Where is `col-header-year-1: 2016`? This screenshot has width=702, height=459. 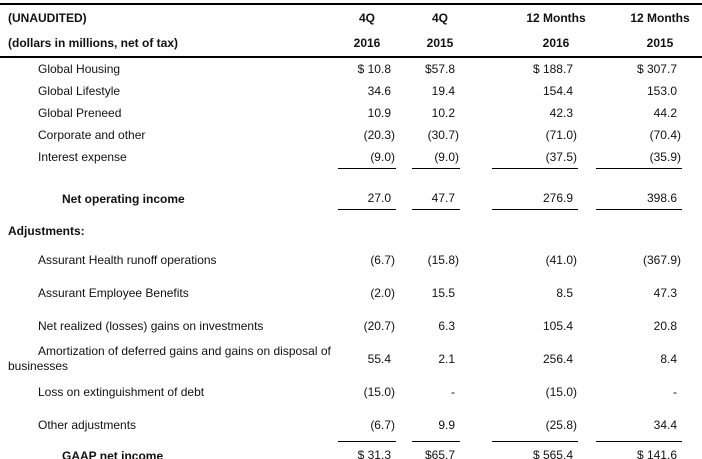
col-header-year-1: 2016 is located at coordinates (367, 44).